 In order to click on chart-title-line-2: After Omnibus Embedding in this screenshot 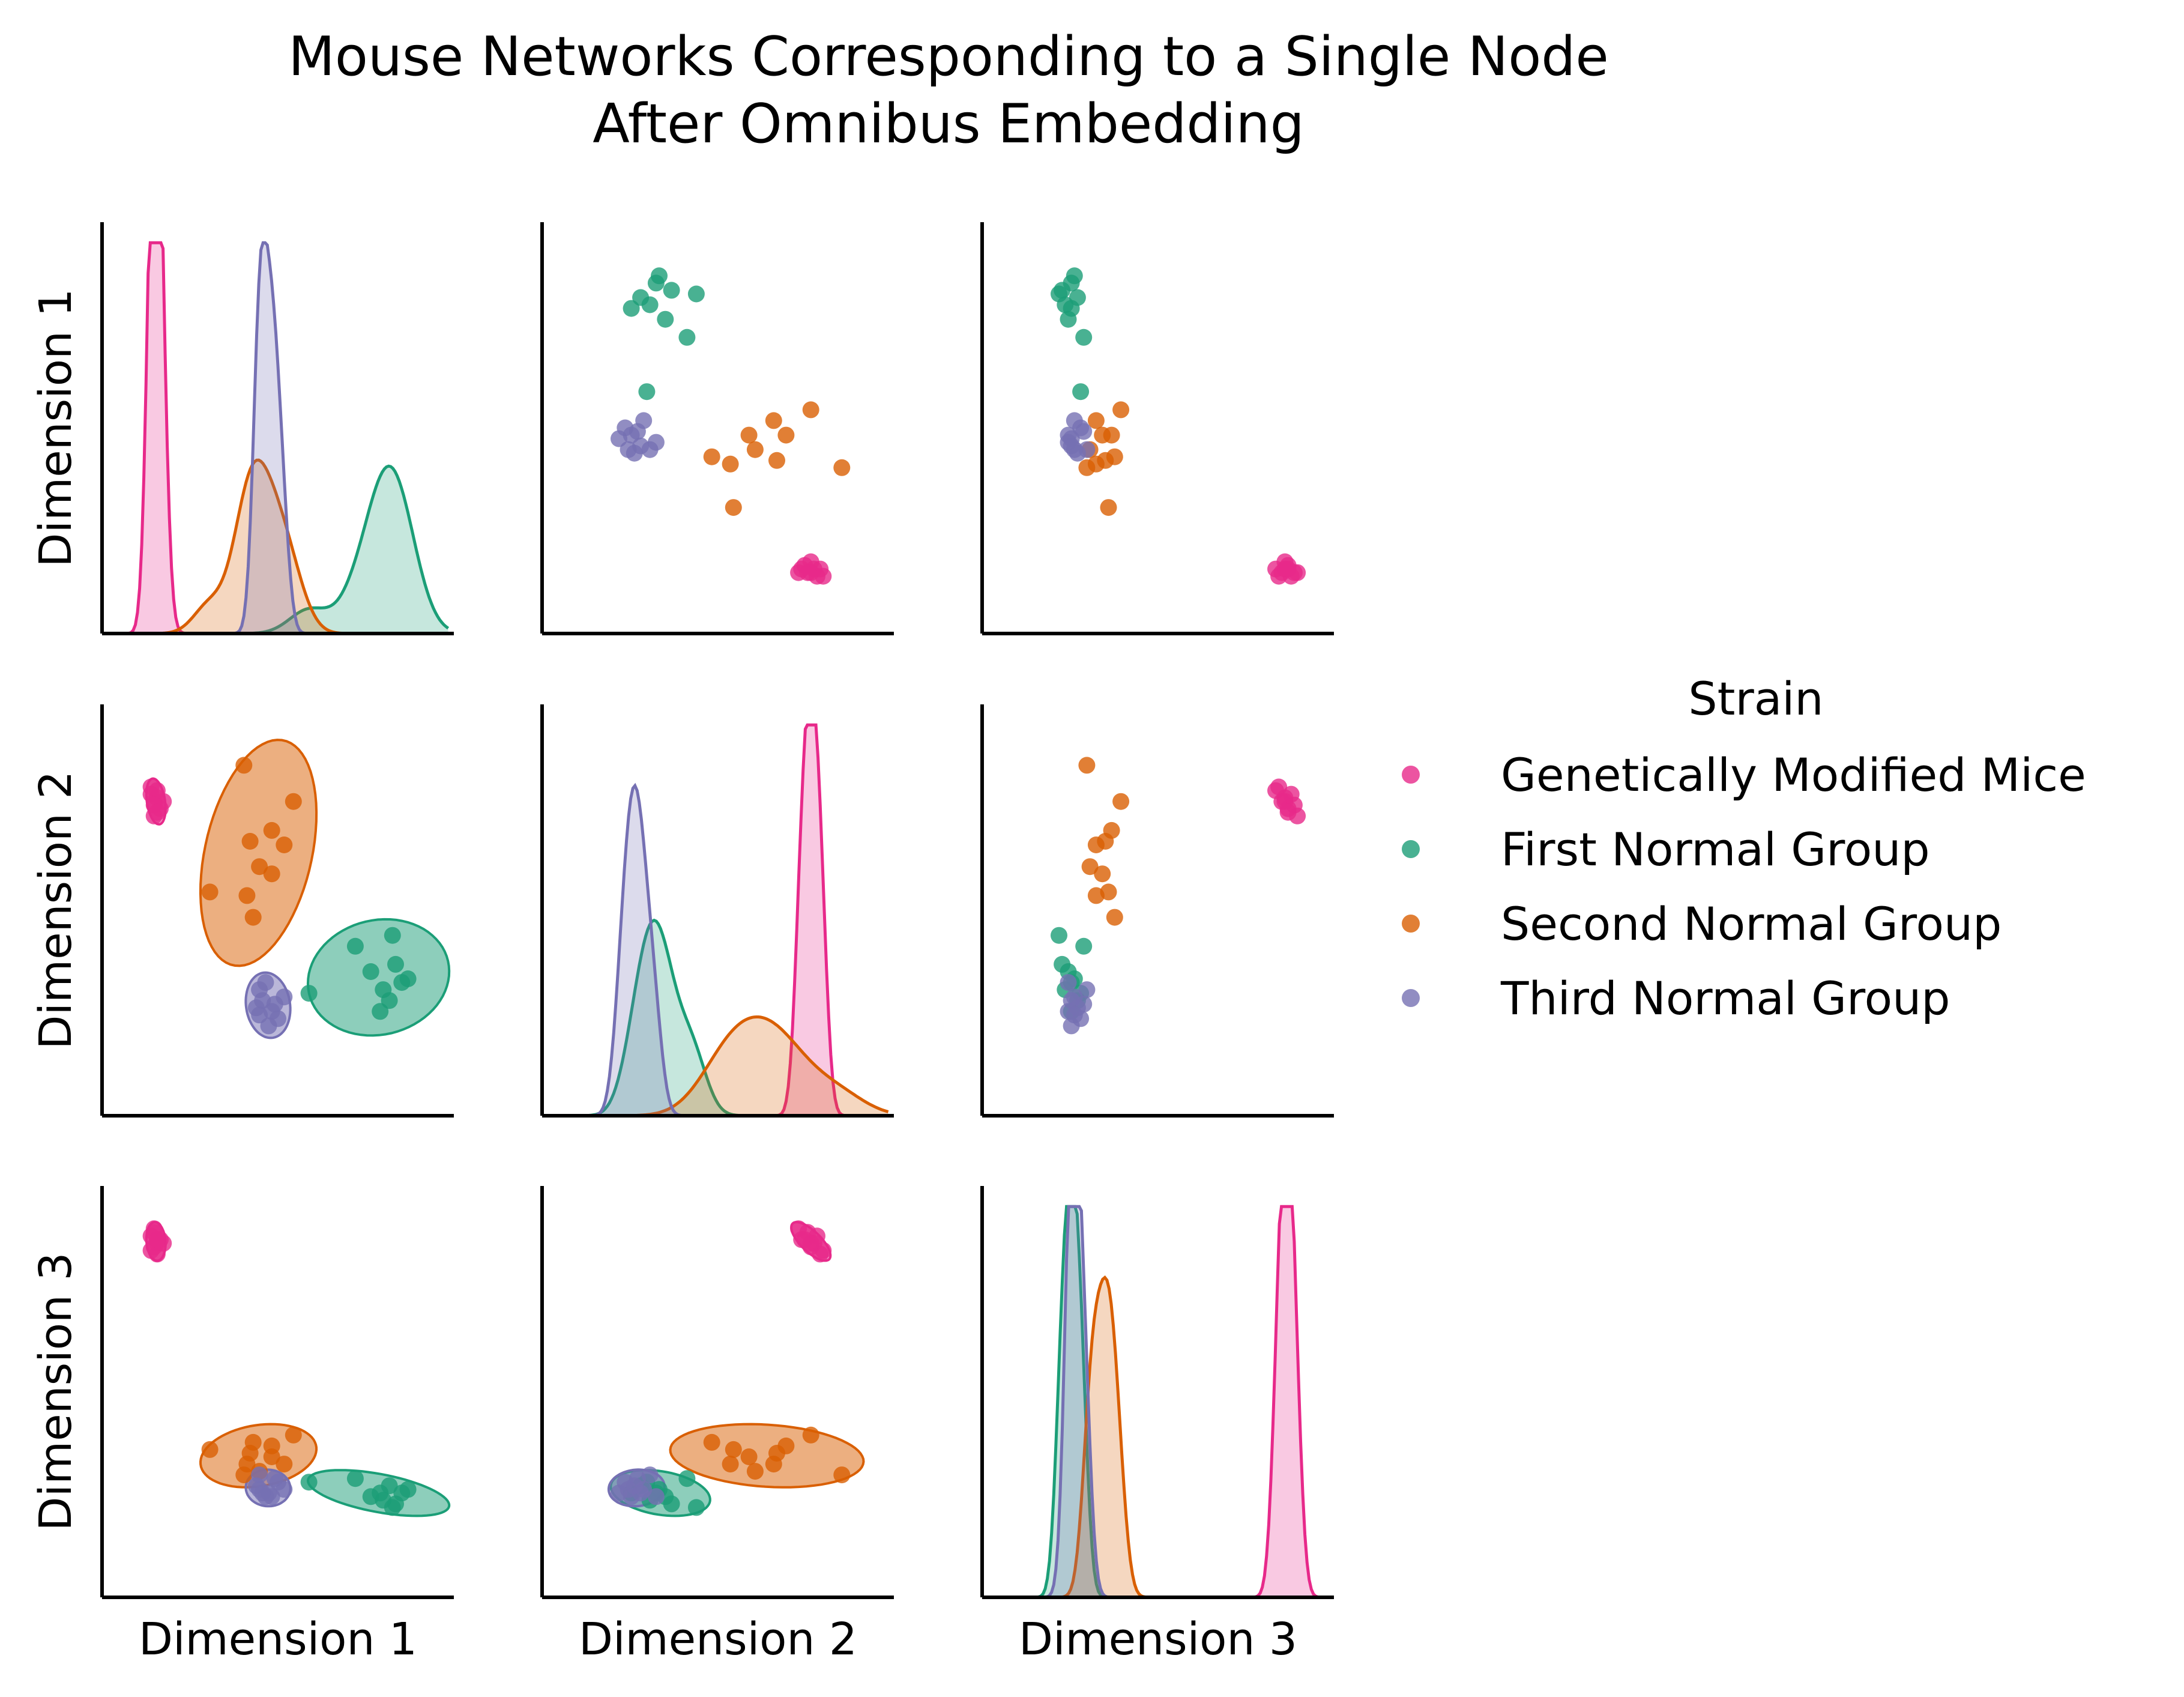, I will do `click(949, 124)`.